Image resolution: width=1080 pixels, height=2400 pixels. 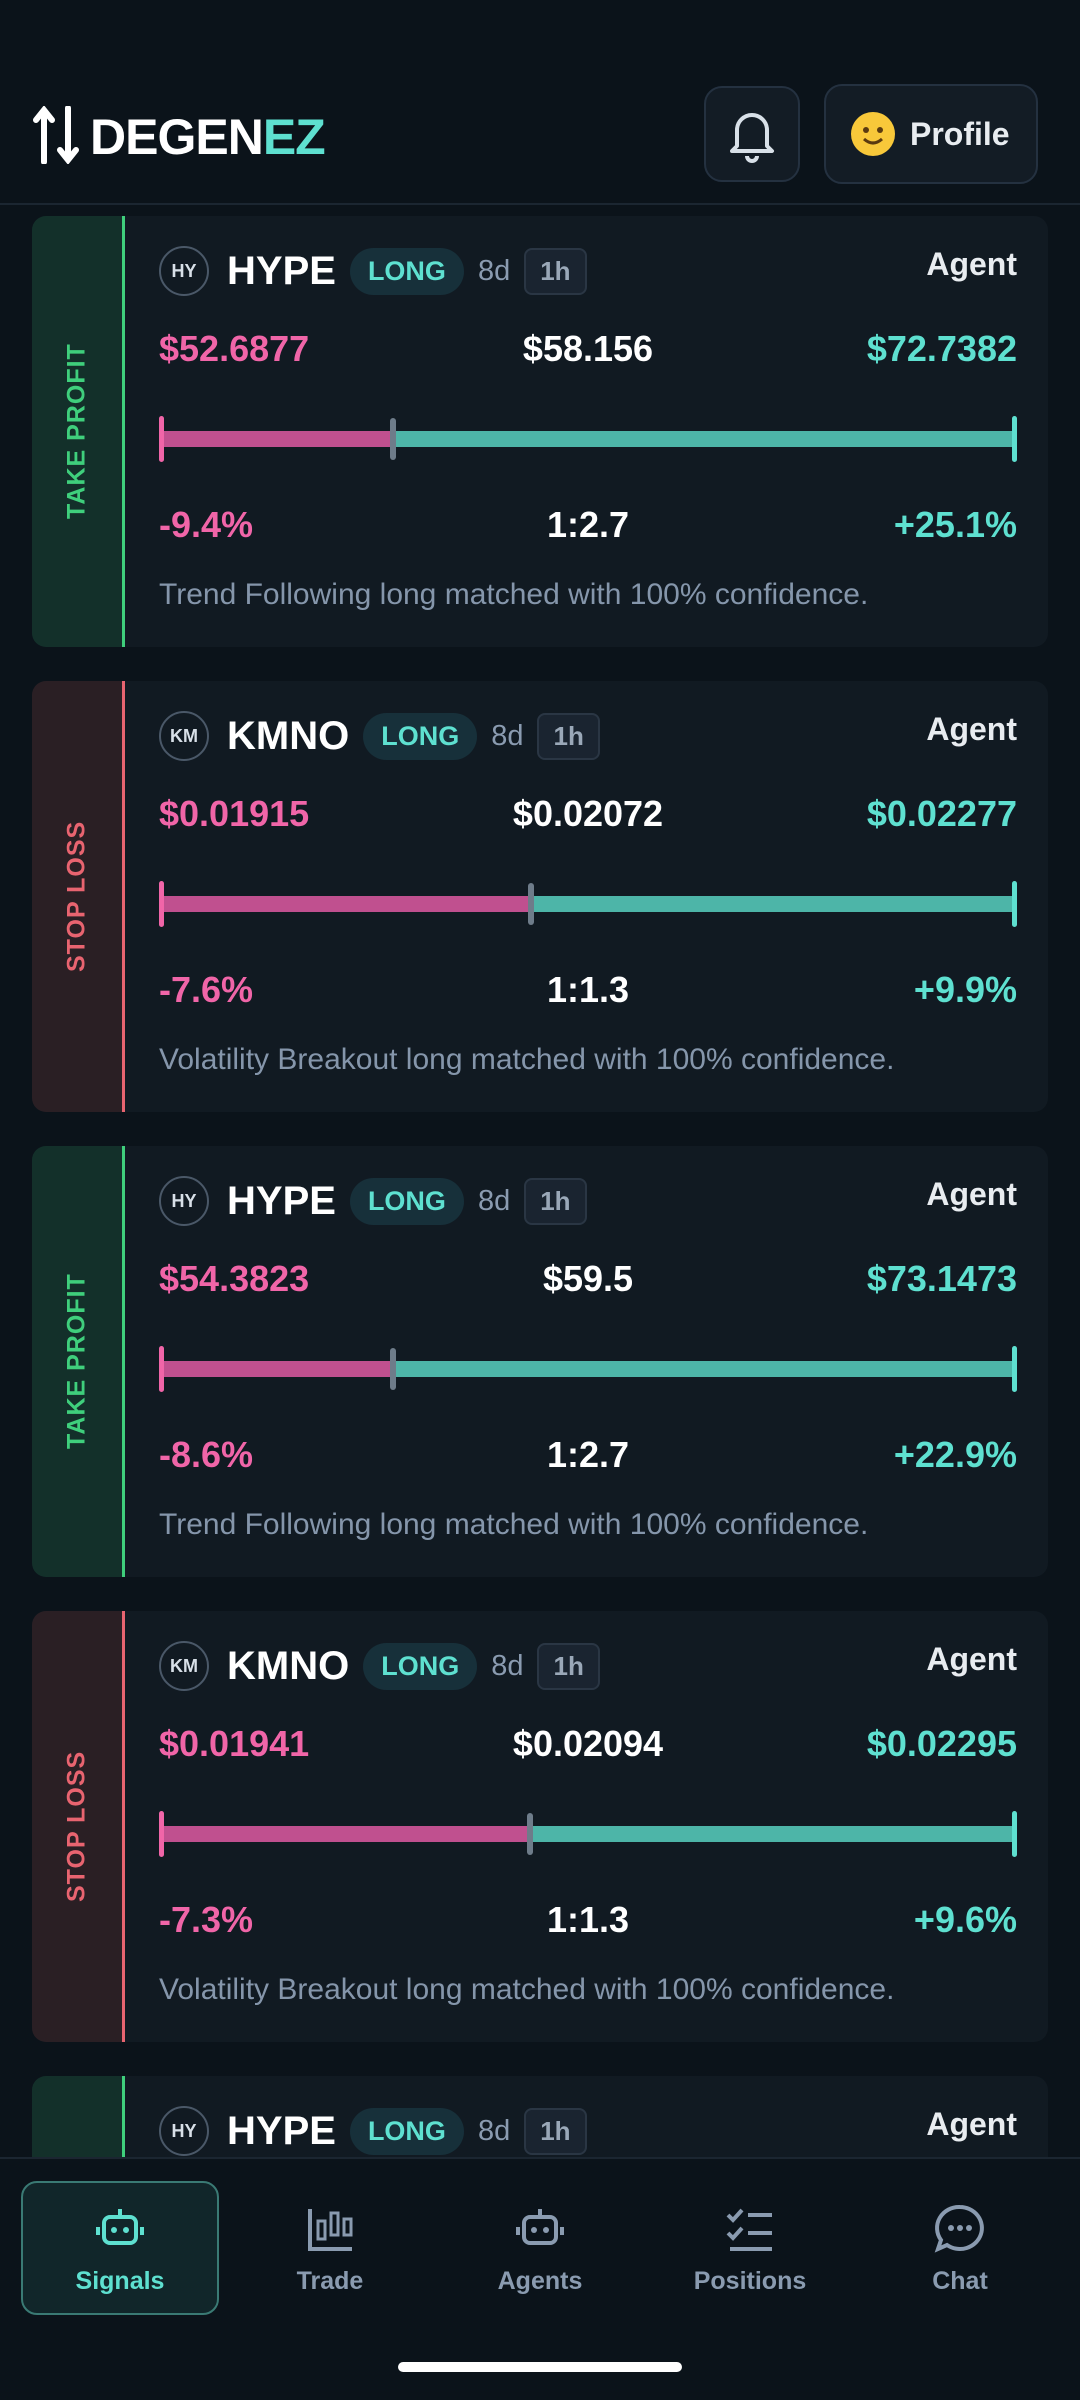 What do you see at coordinates (750, 2248) in the screenshot?
I see `nav-item: Positions` at bounding box center [750, 2248].